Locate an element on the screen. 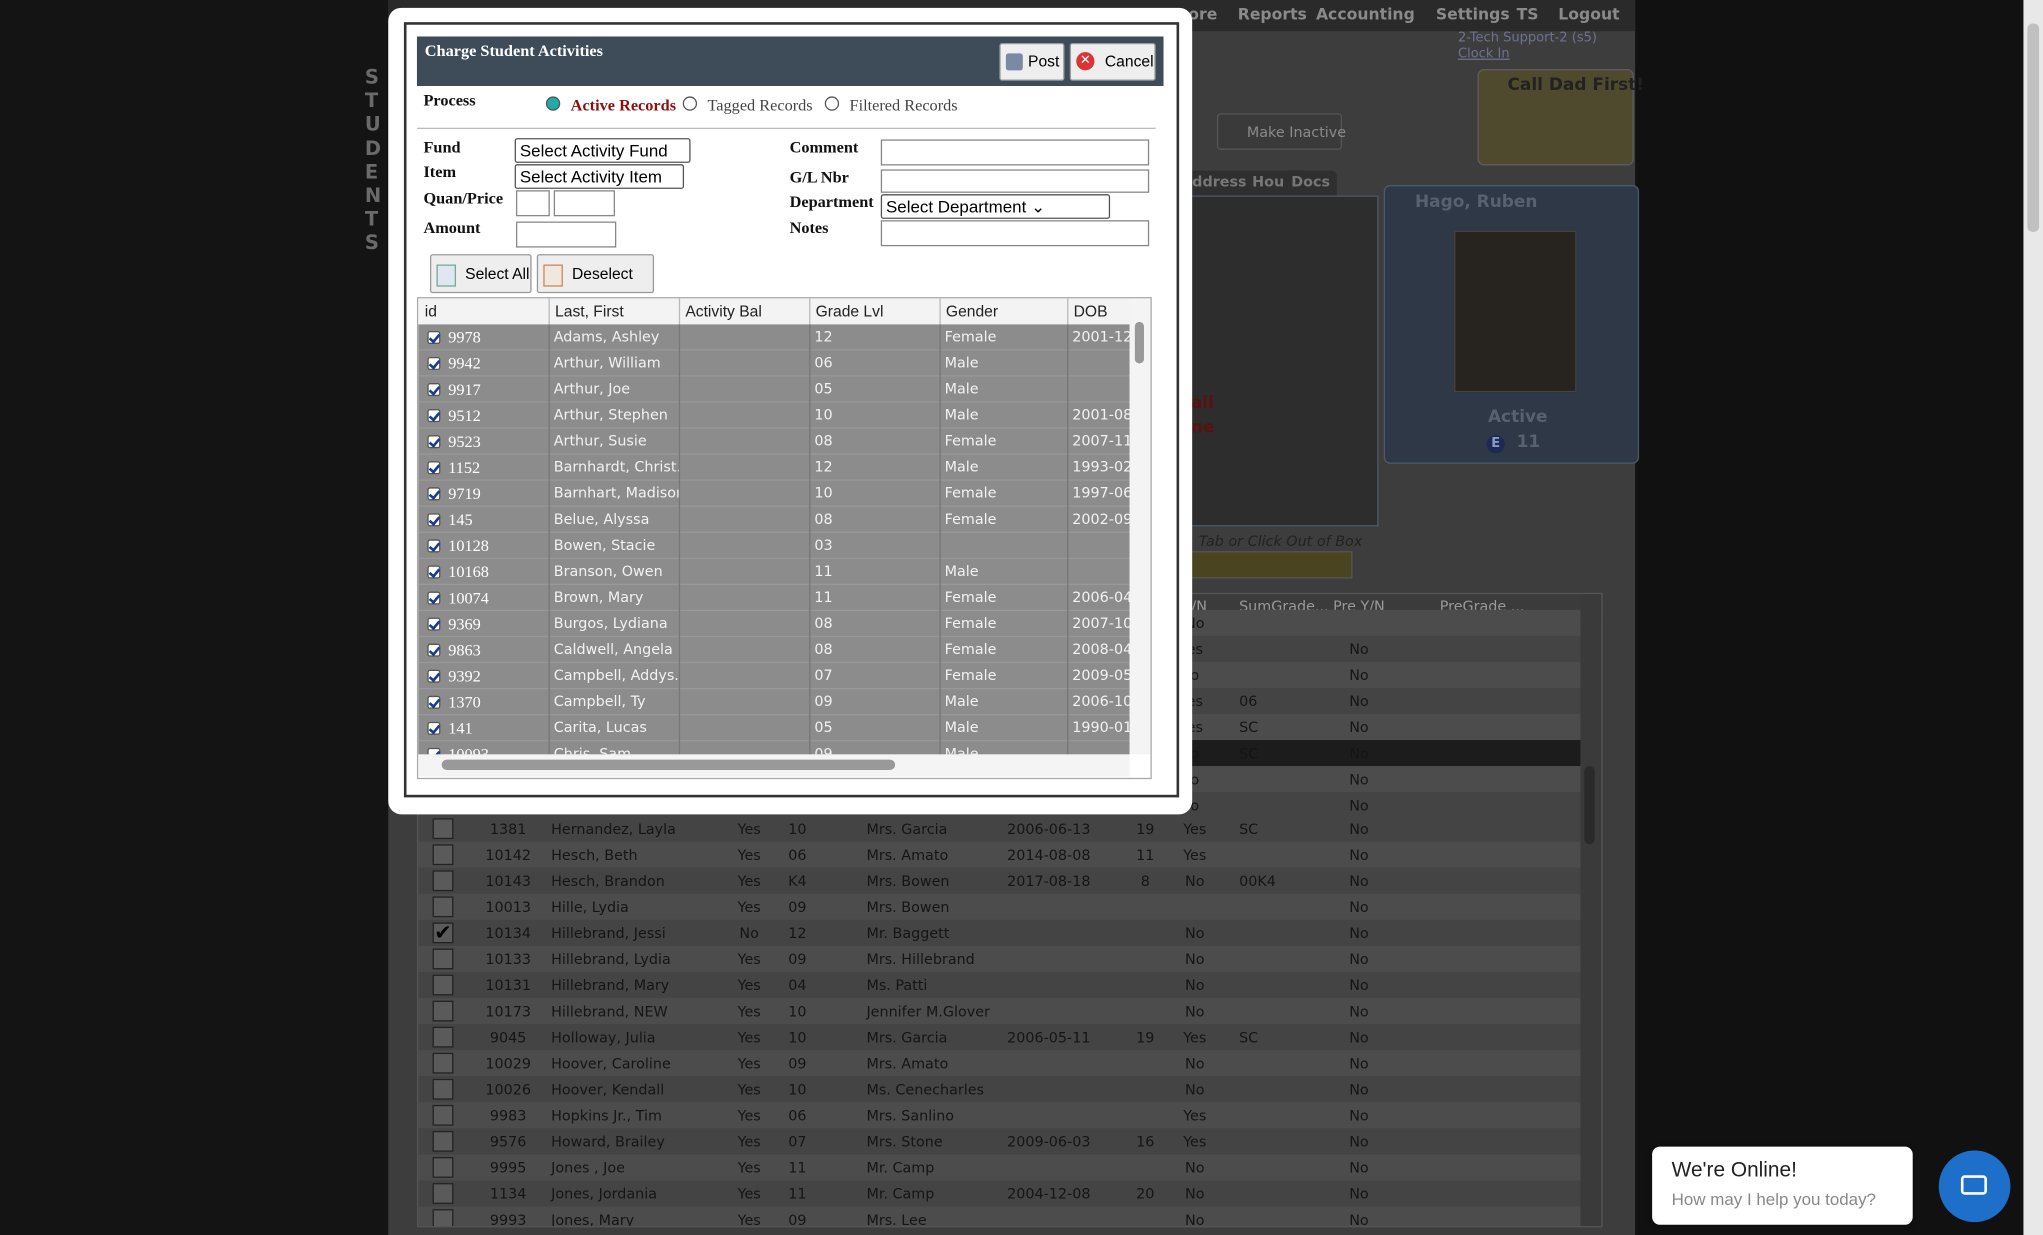 The image size is (2043, 1235). department-select: Select Department ⌄ is located at coordinates (995, 206).